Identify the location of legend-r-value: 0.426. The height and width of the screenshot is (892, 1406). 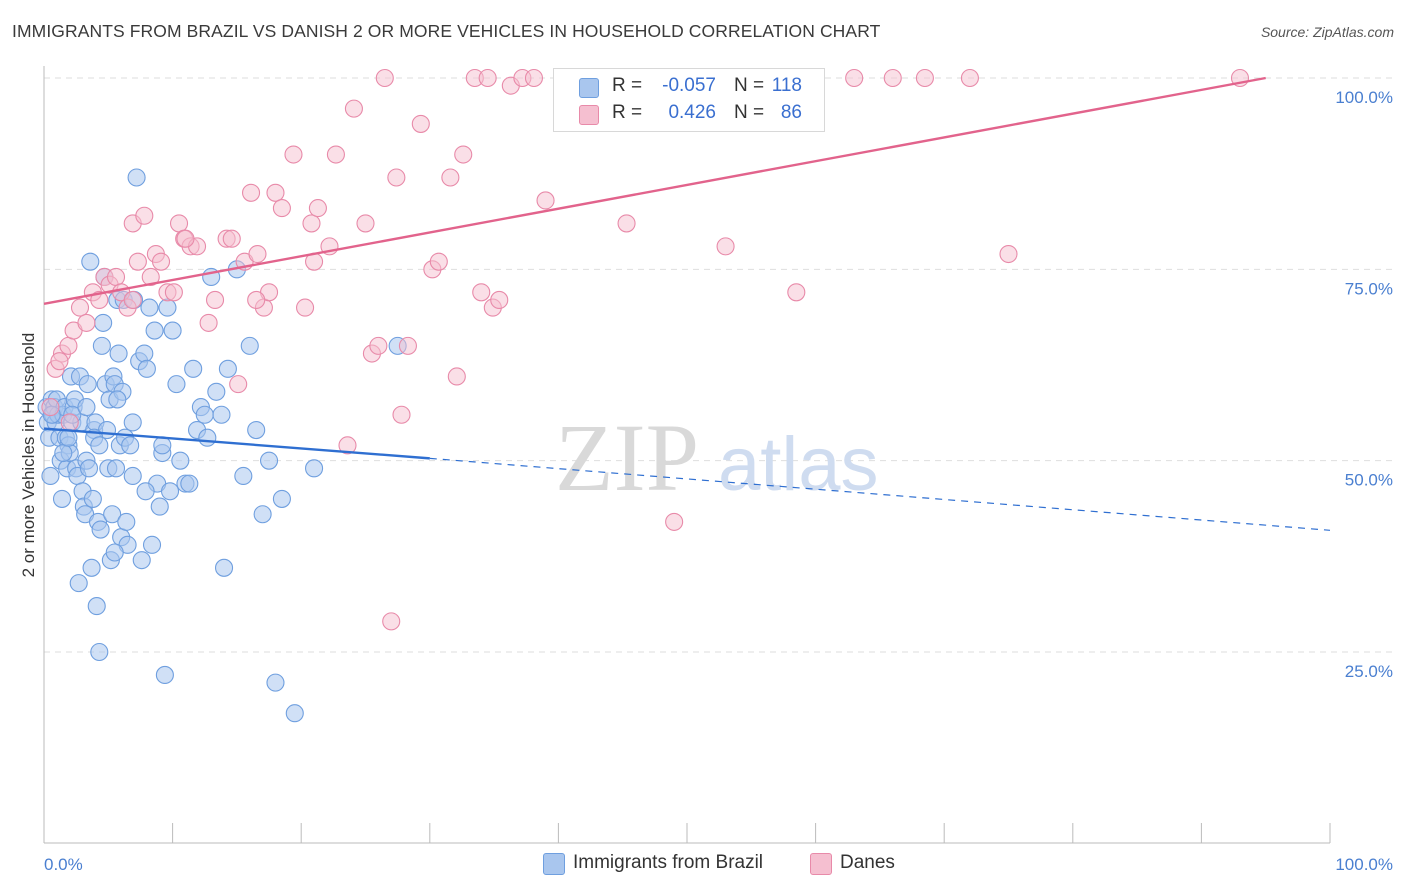
(692, 112).